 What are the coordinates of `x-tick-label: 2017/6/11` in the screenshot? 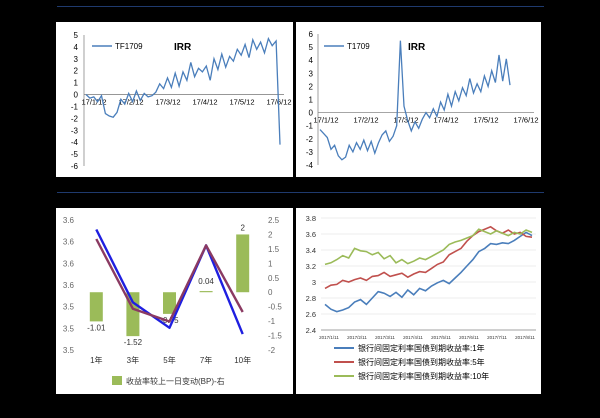 It's located at (469, 337).